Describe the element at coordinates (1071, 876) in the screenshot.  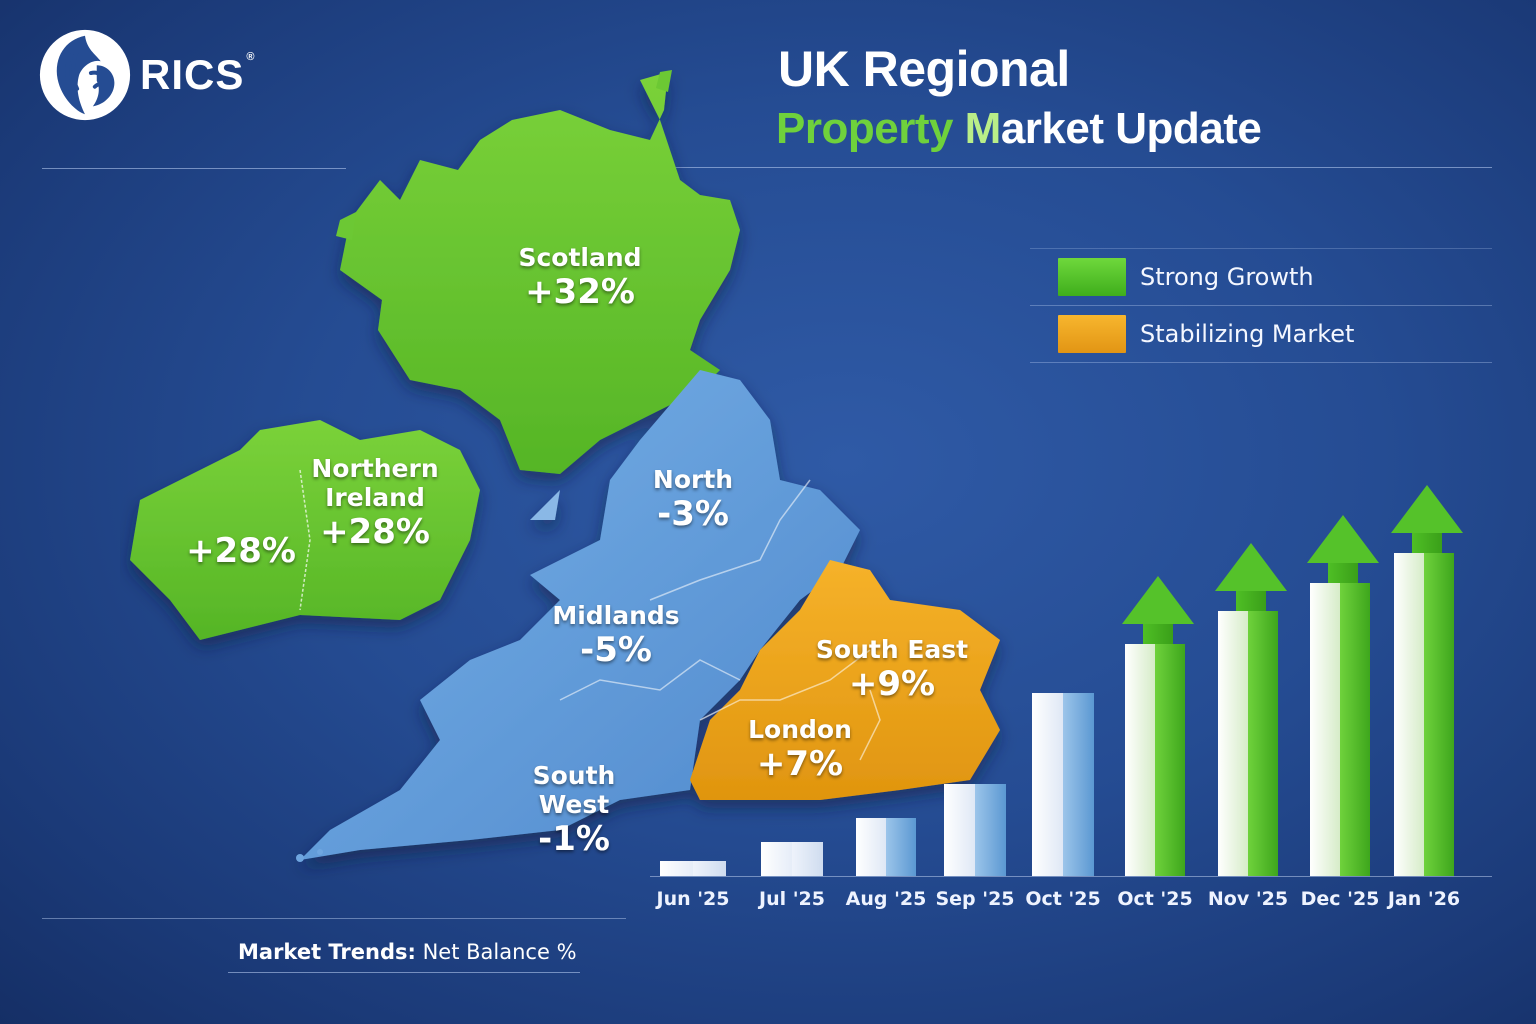
I see `chart-baseline` at that location.